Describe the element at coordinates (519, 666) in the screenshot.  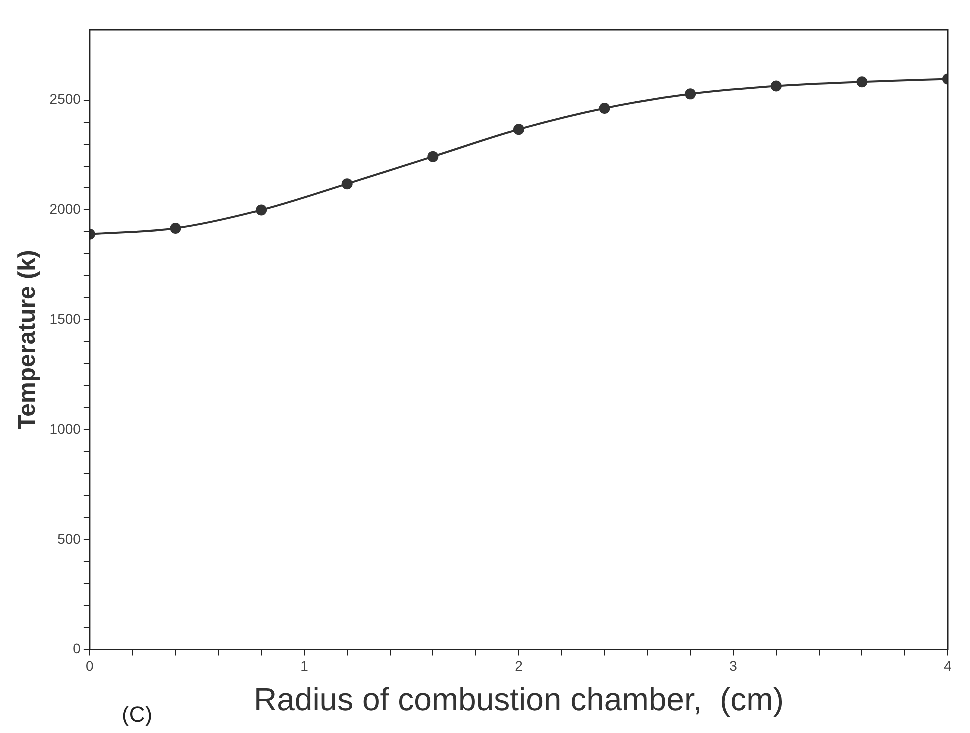
I see `x-tick-label: 2` at that location.